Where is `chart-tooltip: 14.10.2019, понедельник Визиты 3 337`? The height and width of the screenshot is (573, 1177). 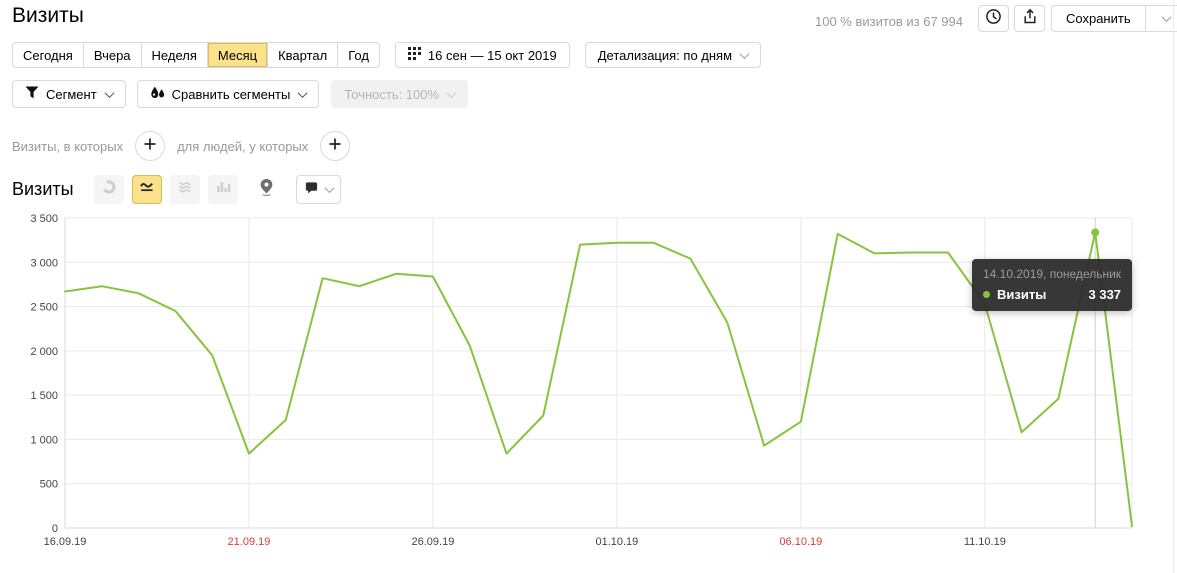
chart-tooltip: 14.10.2019, понедельник Визиты 3 337 is located at coordinates (1052, 285).